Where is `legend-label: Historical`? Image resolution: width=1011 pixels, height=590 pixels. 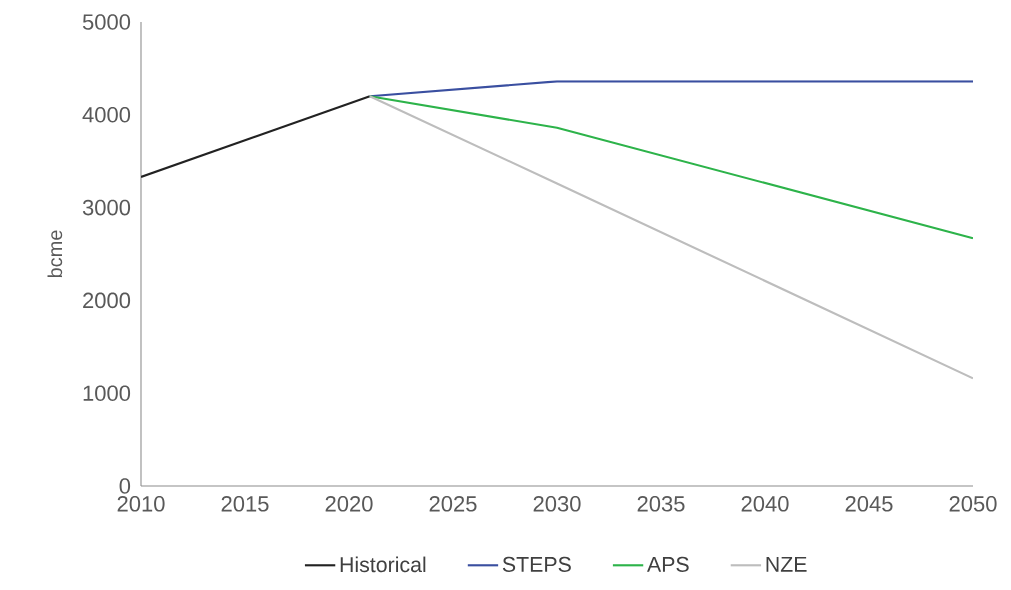 legend-label: Historical is located at coordinates (383, 564).